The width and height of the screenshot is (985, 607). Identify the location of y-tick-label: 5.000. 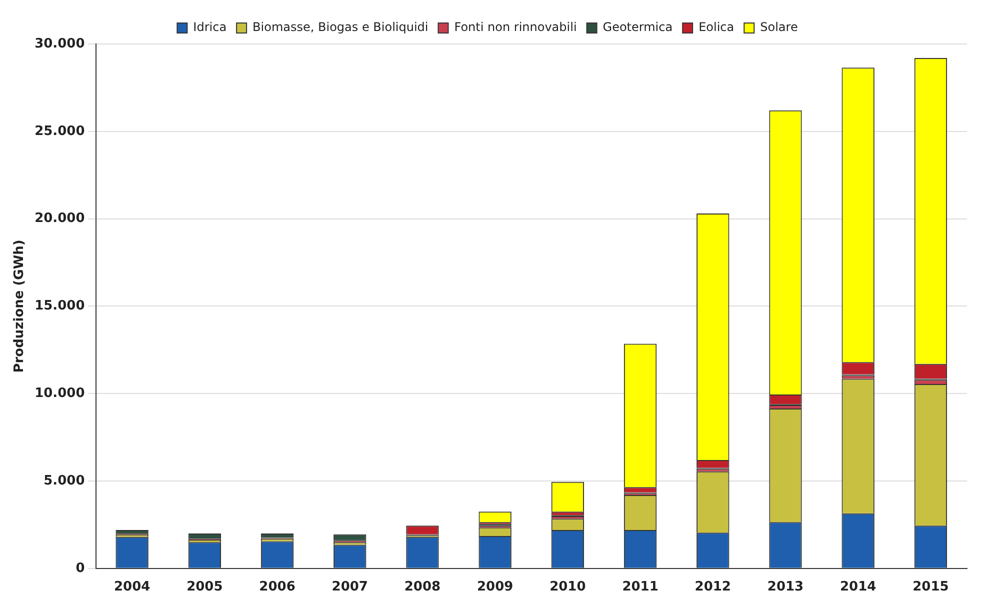
(64, 480).